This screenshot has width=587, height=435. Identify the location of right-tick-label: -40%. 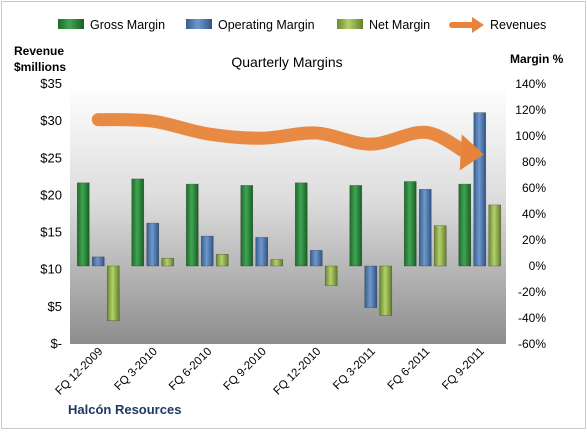
(532, 318).